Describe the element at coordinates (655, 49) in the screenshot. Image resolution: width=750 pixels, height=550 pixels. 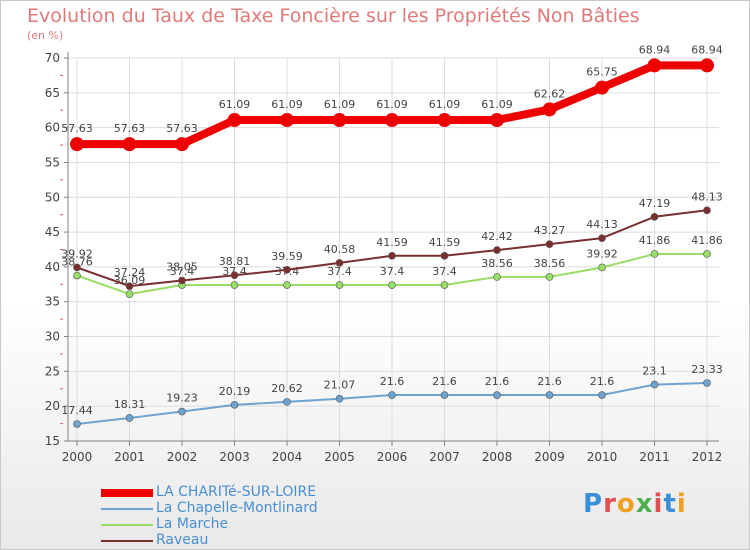
I see `data-label-0-11: 68.94` at that location.